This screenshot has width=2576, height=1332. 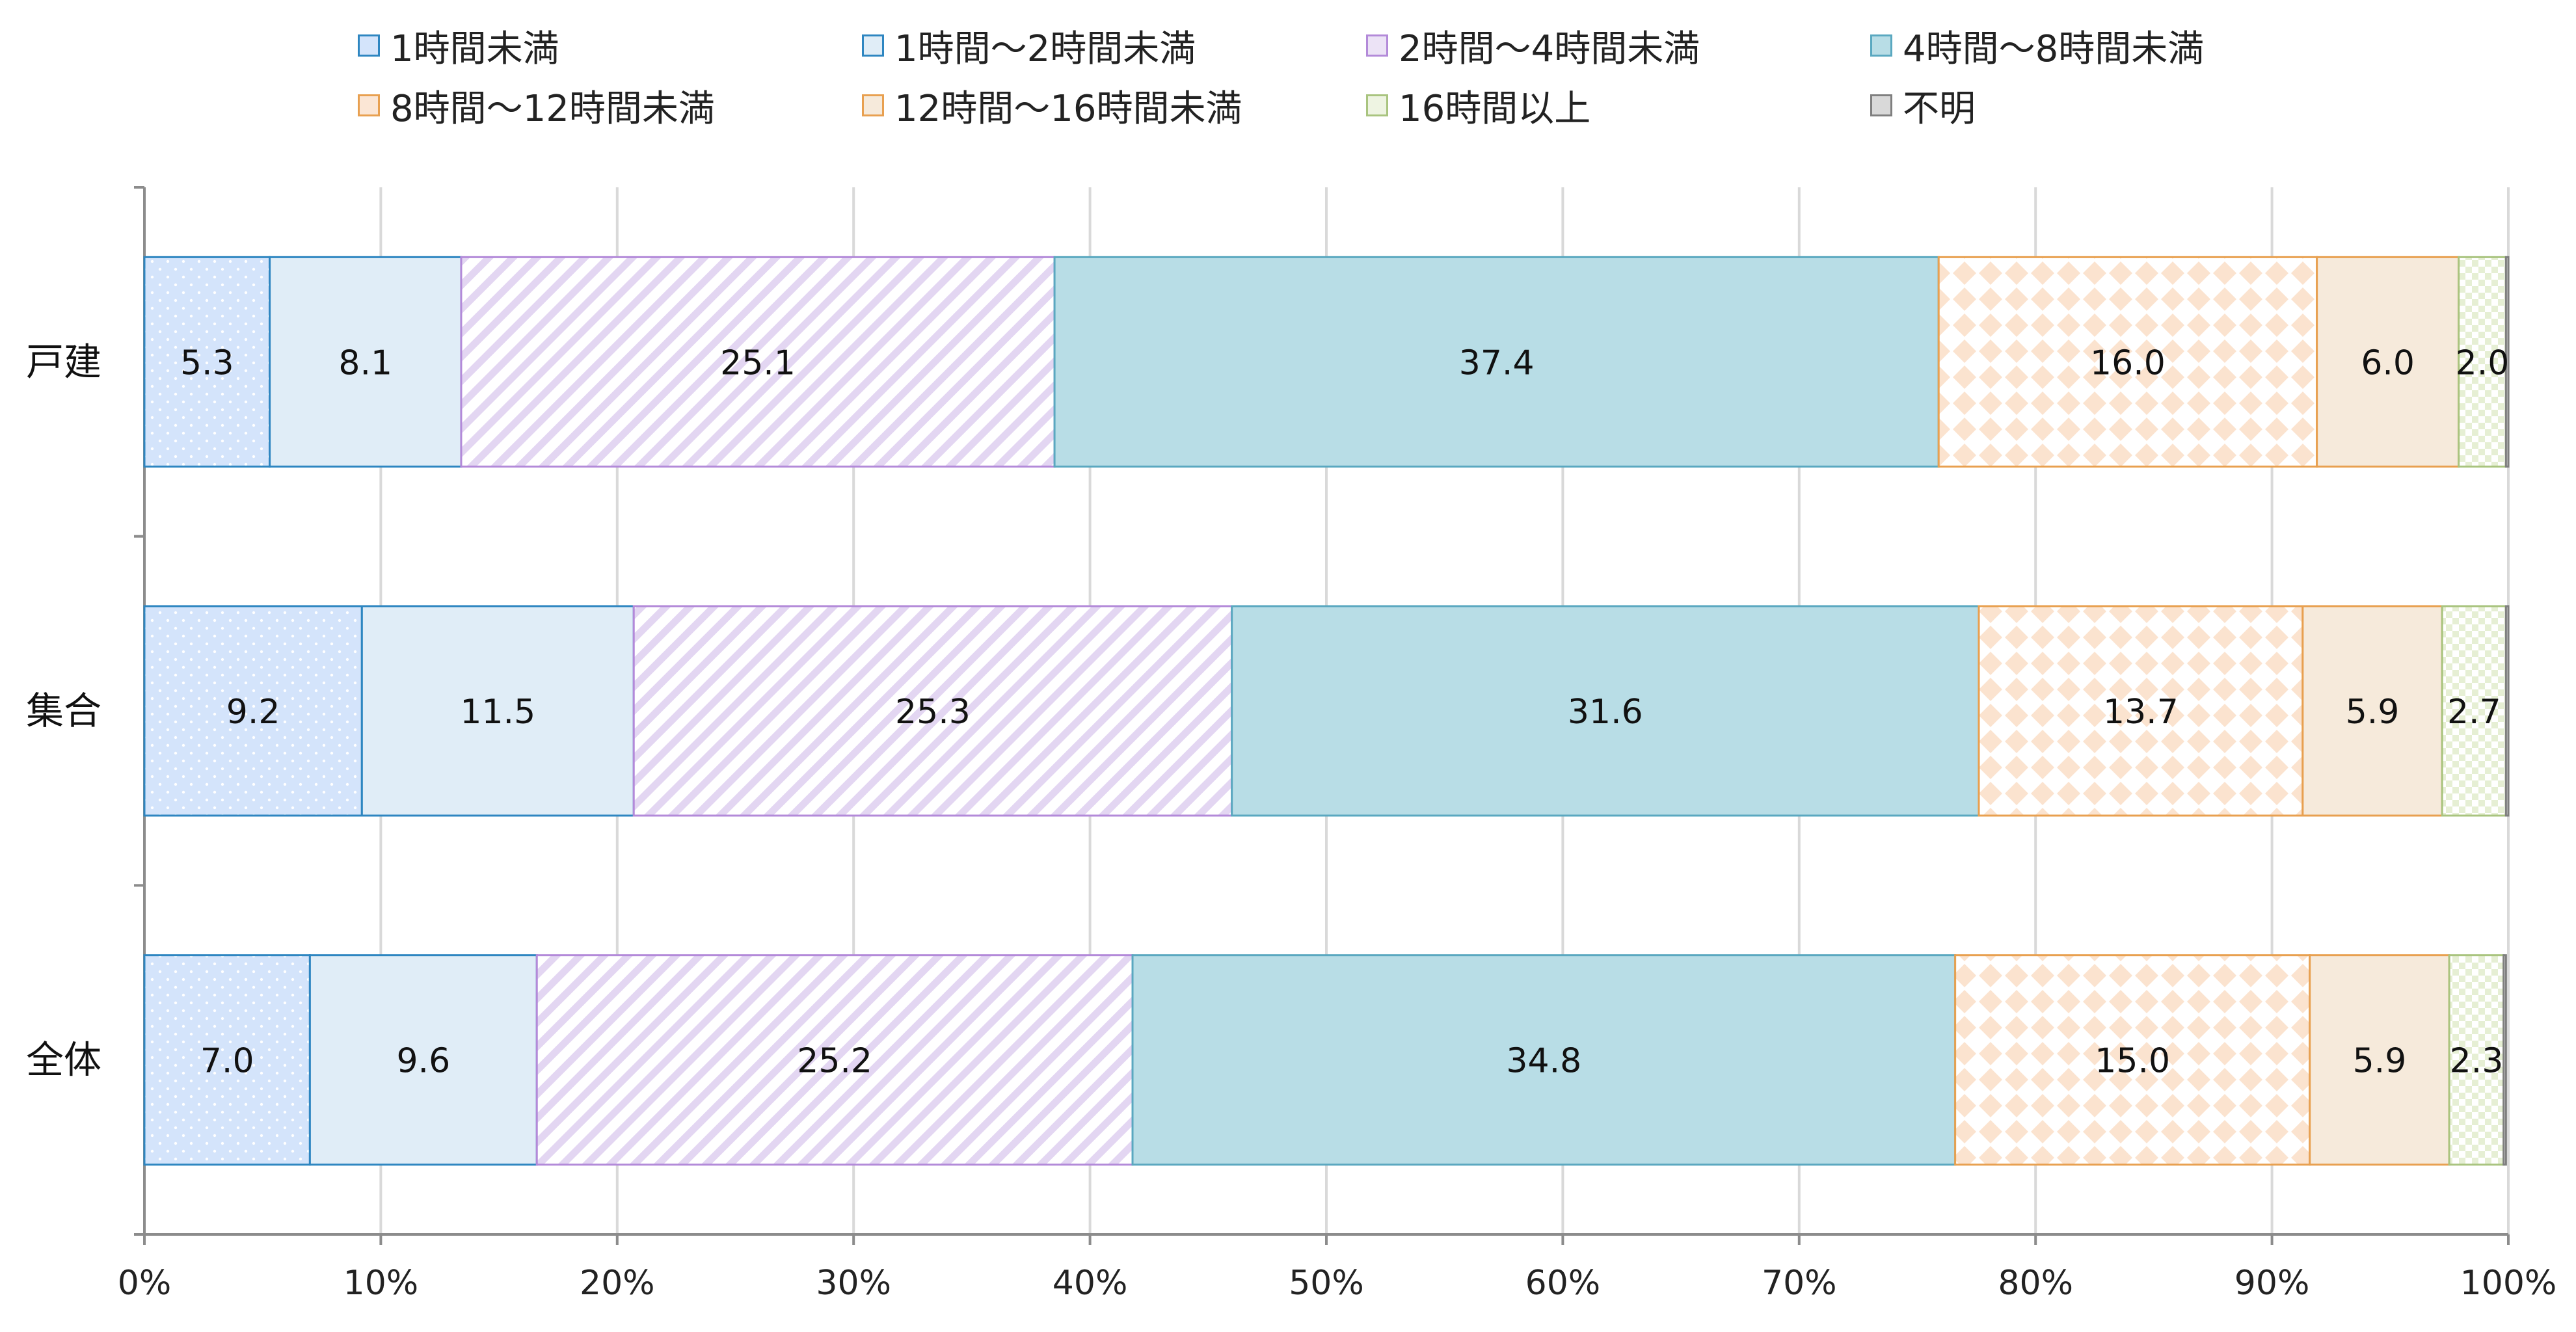 I want to click on x-tick-label: 10%, so click(x=381, y=1283).